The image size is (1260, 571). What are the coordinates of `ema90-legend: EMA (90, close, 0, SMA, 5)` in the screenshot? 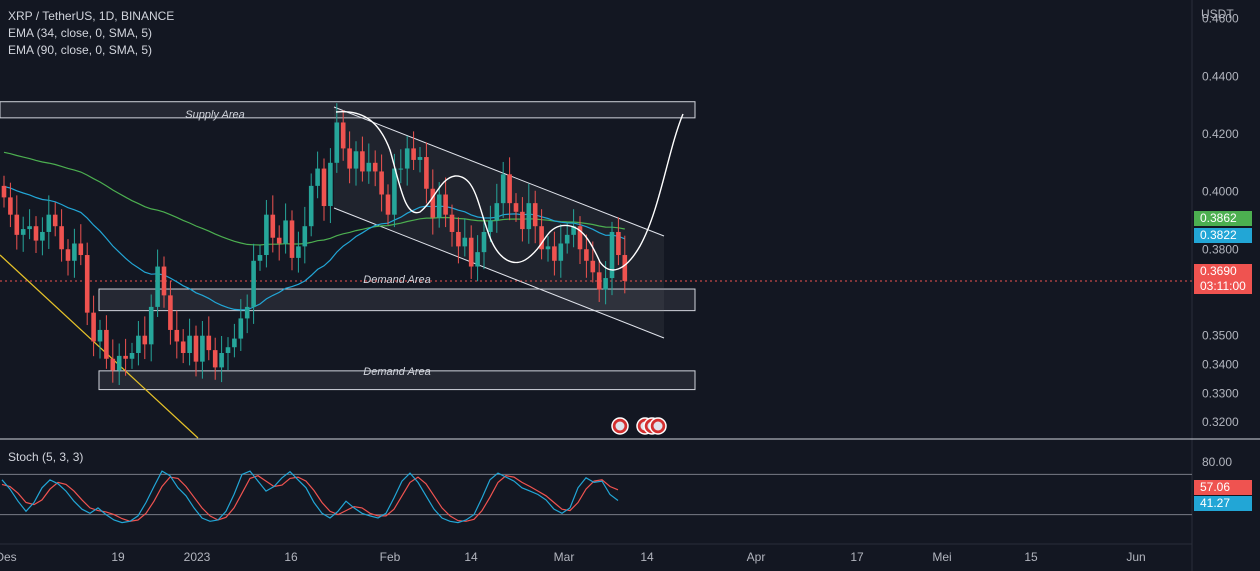 It's located at (80, 50).